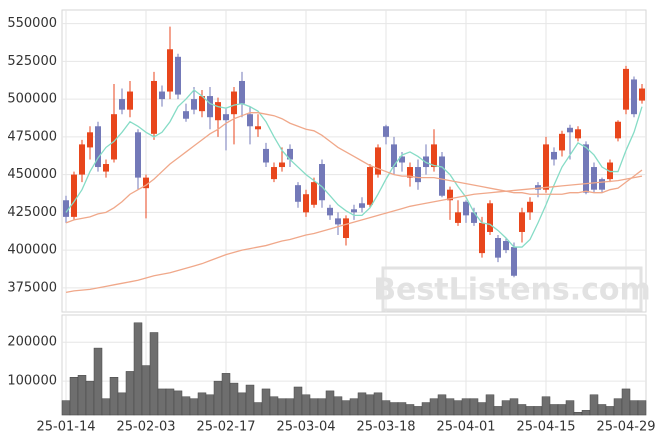 The image size is (664, 448). I want to click on watermark: BestListens.com, so click(512, 290).